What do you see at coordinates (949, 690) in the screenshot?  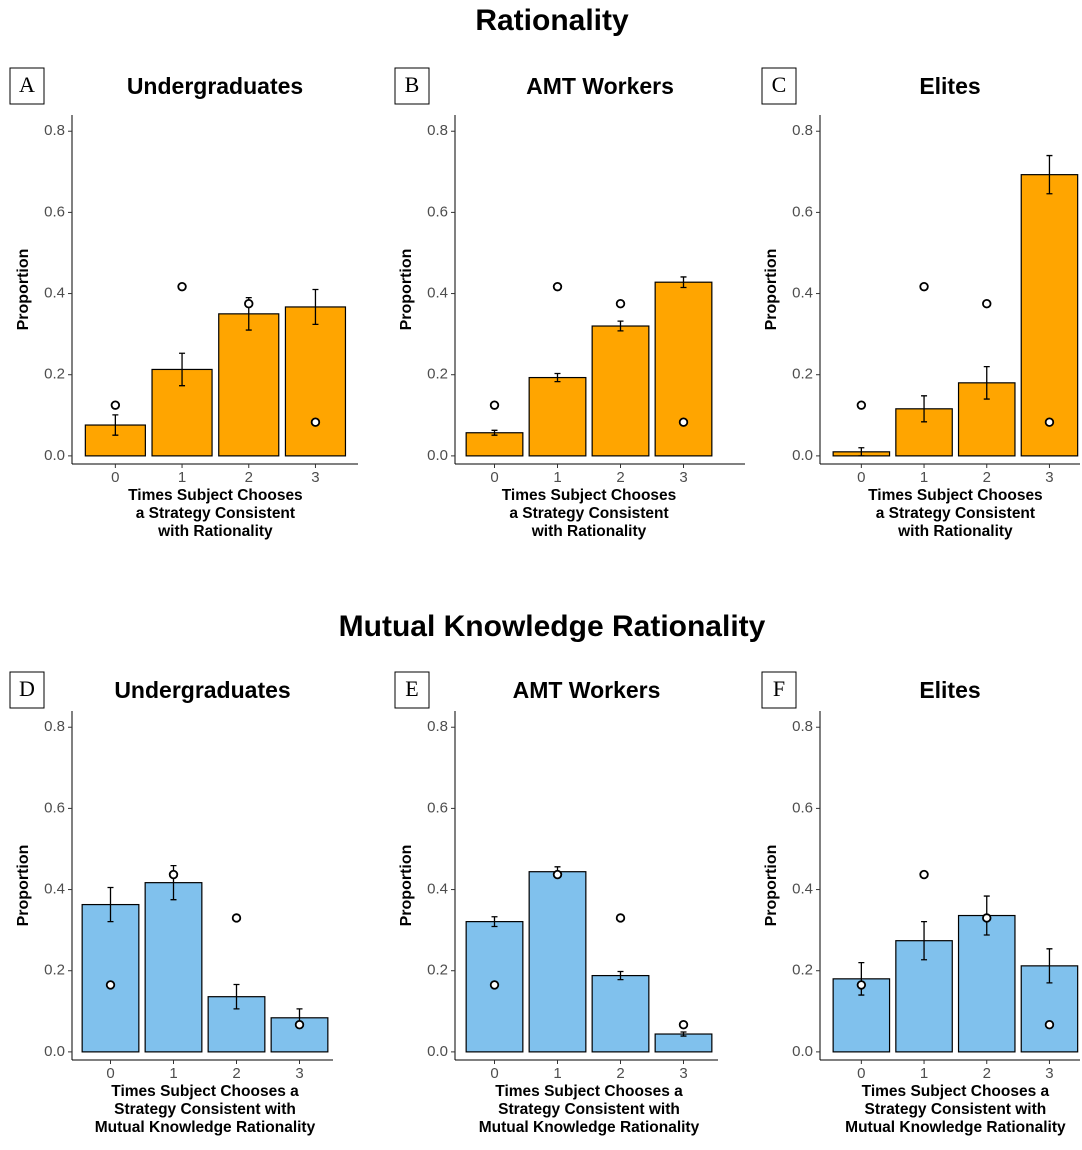 I see `panel-title: Elites` at bounding box center [949, 690].